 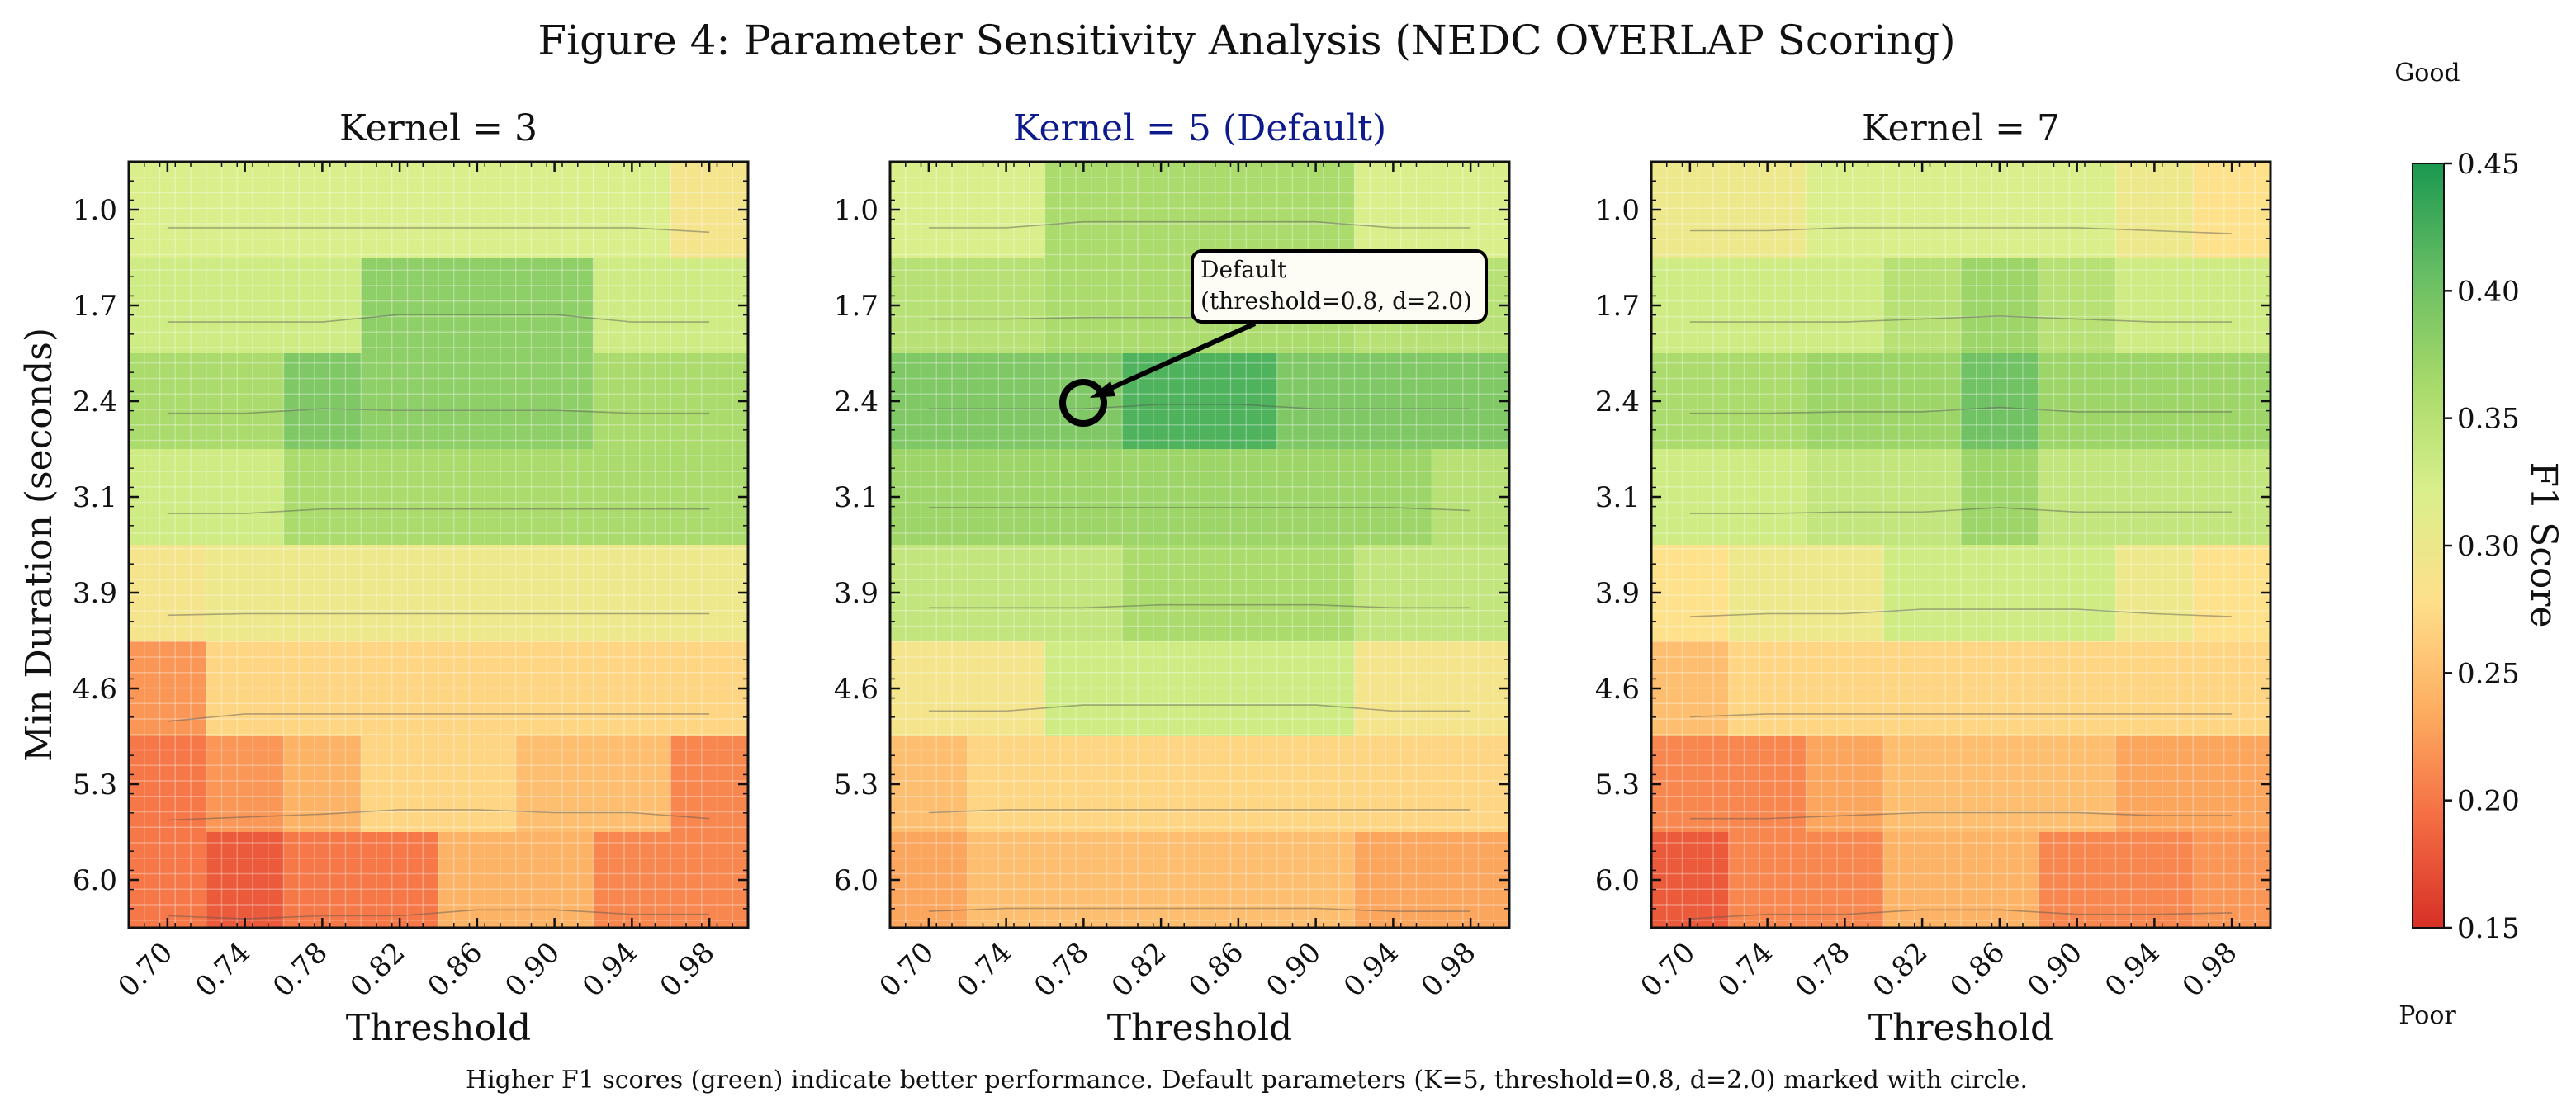 I want to click on x-axis-label: Threshold, so click(x=1199, y=1028).